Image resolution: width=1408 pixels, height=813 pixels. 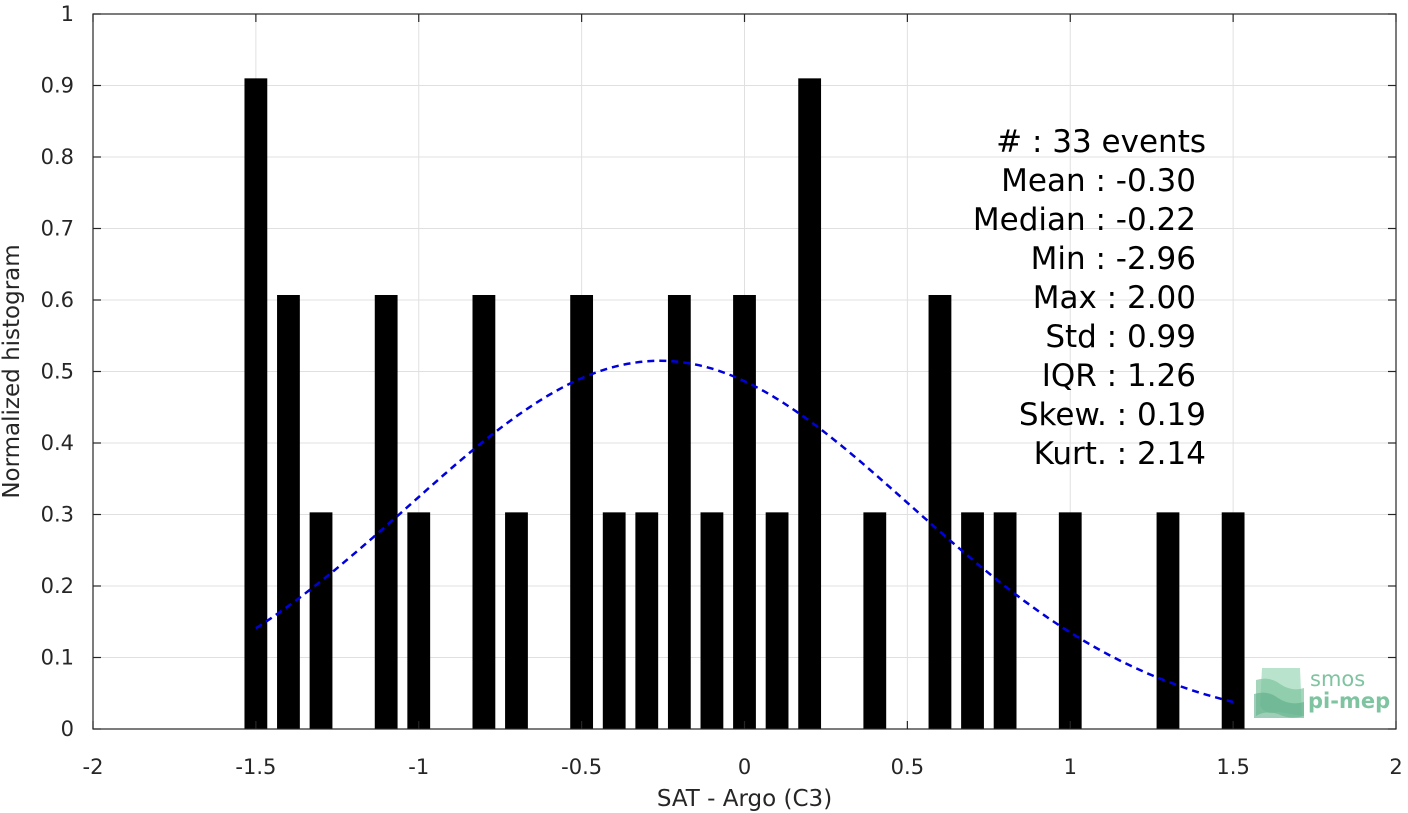 What do you see at coordinates (744, 799) in the screenshot?
I see `x-axis-label: SAT - Argo (C3)` at bounding box center [744, 799].